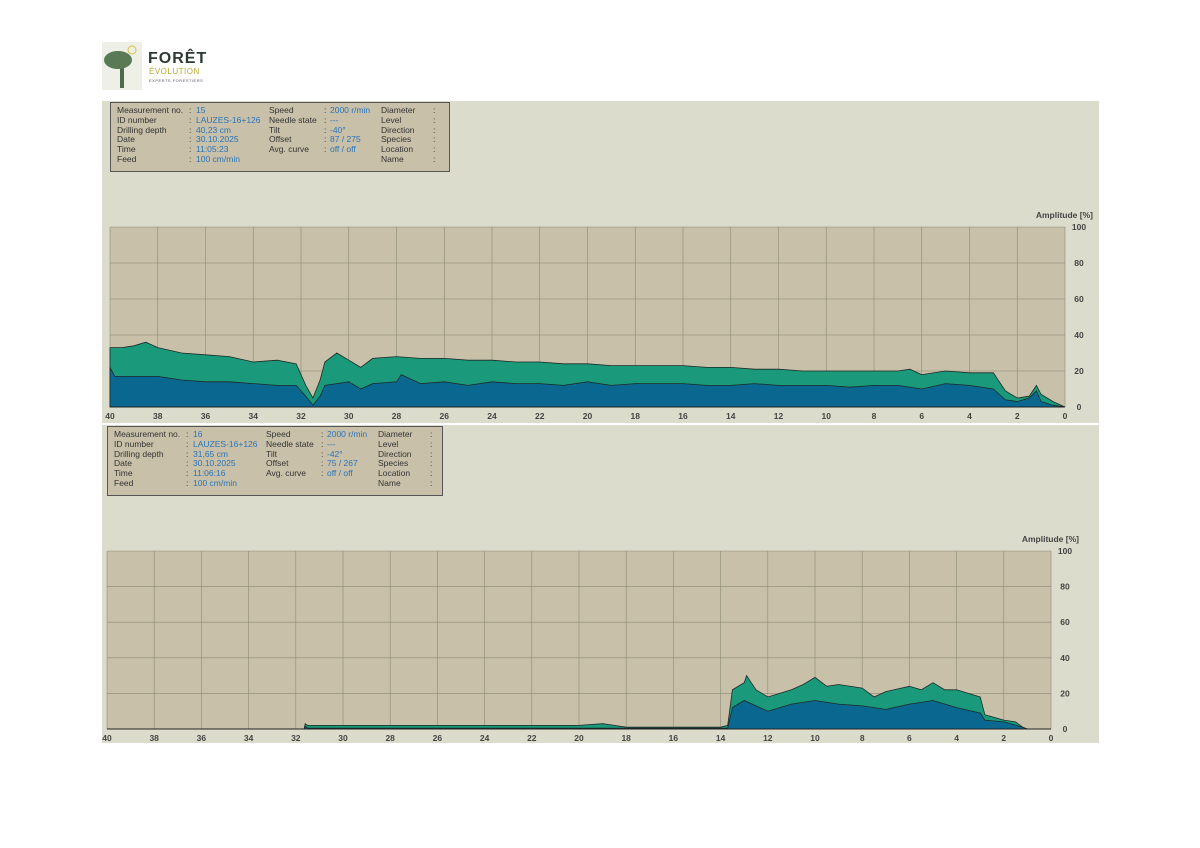 This screenshot has height=848, width=1200. Describe the element at coordinates (178, 58) in the screenshot. I see `logo-title: FORÊT` at that location.